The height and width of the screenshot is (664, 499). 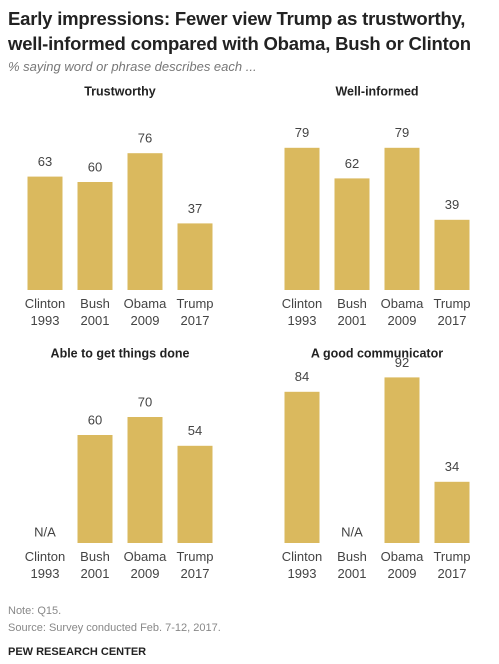 I want to click on value-label: 54, so click(x=195, y=430).